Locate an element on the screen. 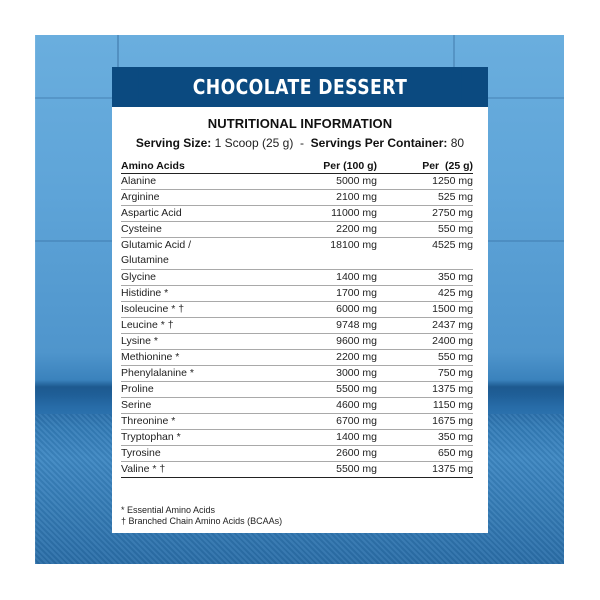  amount-per-100g: 2100 mg is located at coordinates (334, 197).